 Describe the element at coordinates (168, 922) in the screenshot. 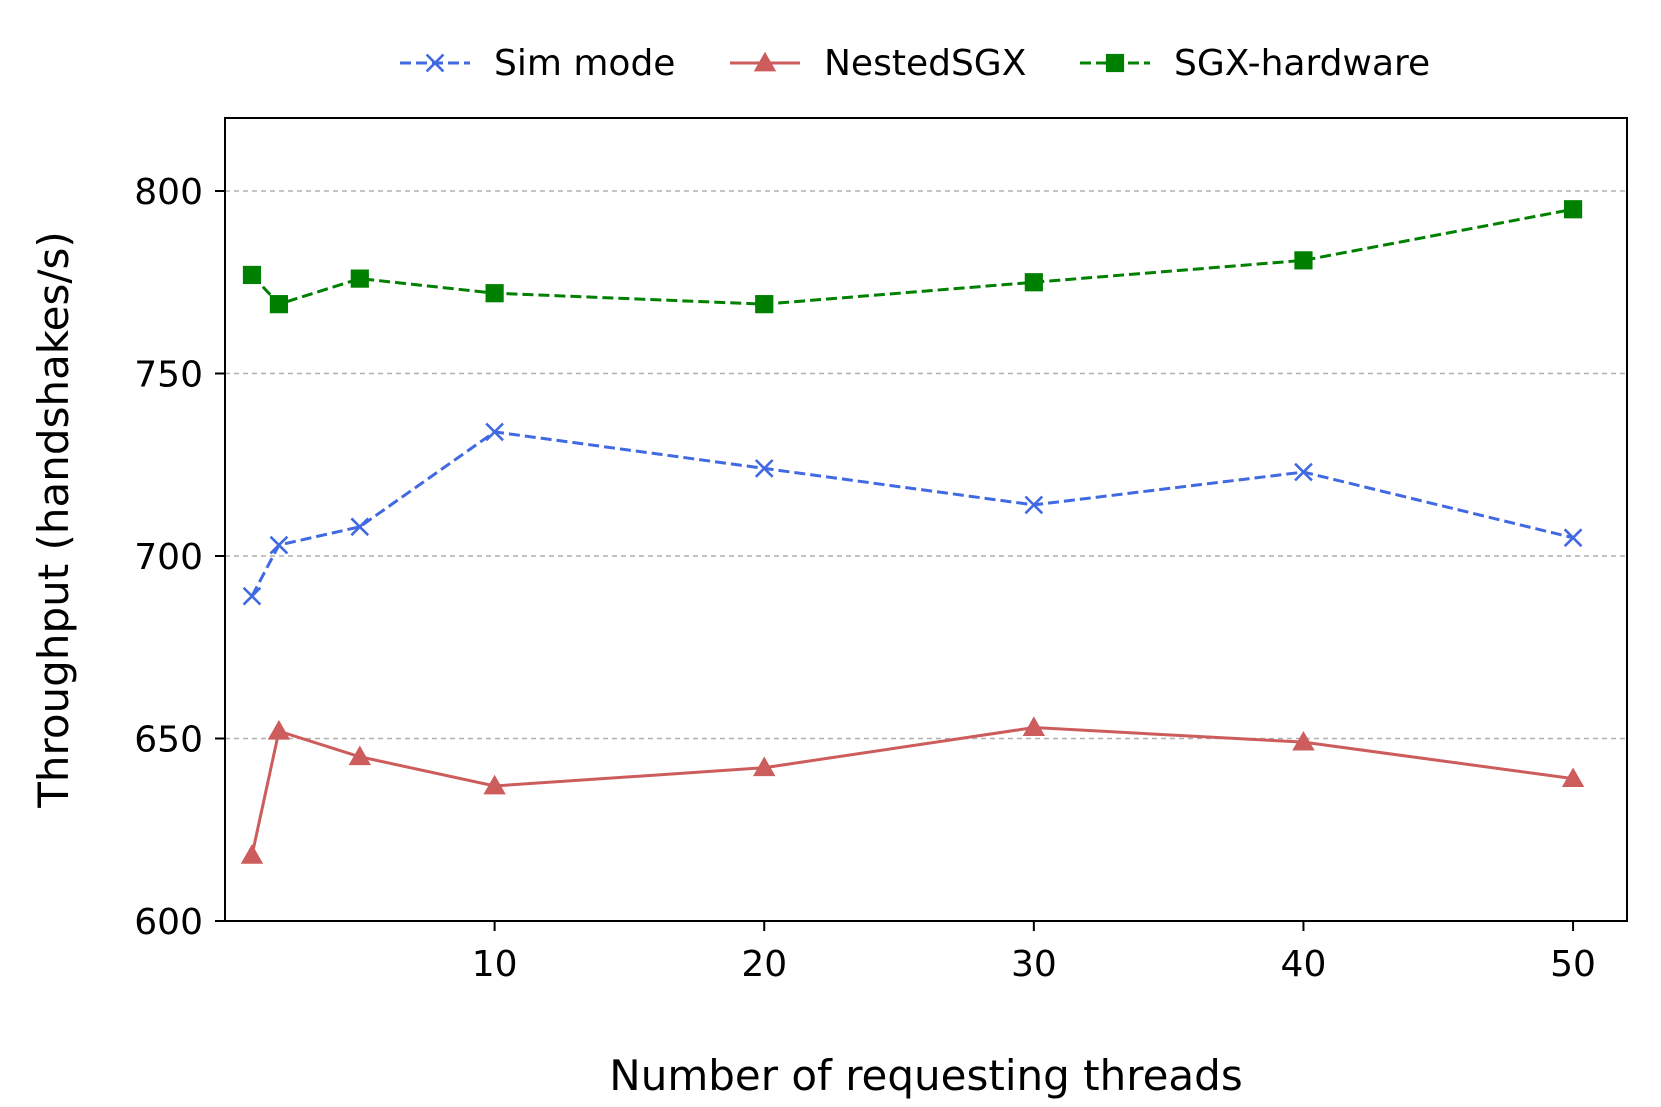

I see `y-tick-label: 600` at that location.